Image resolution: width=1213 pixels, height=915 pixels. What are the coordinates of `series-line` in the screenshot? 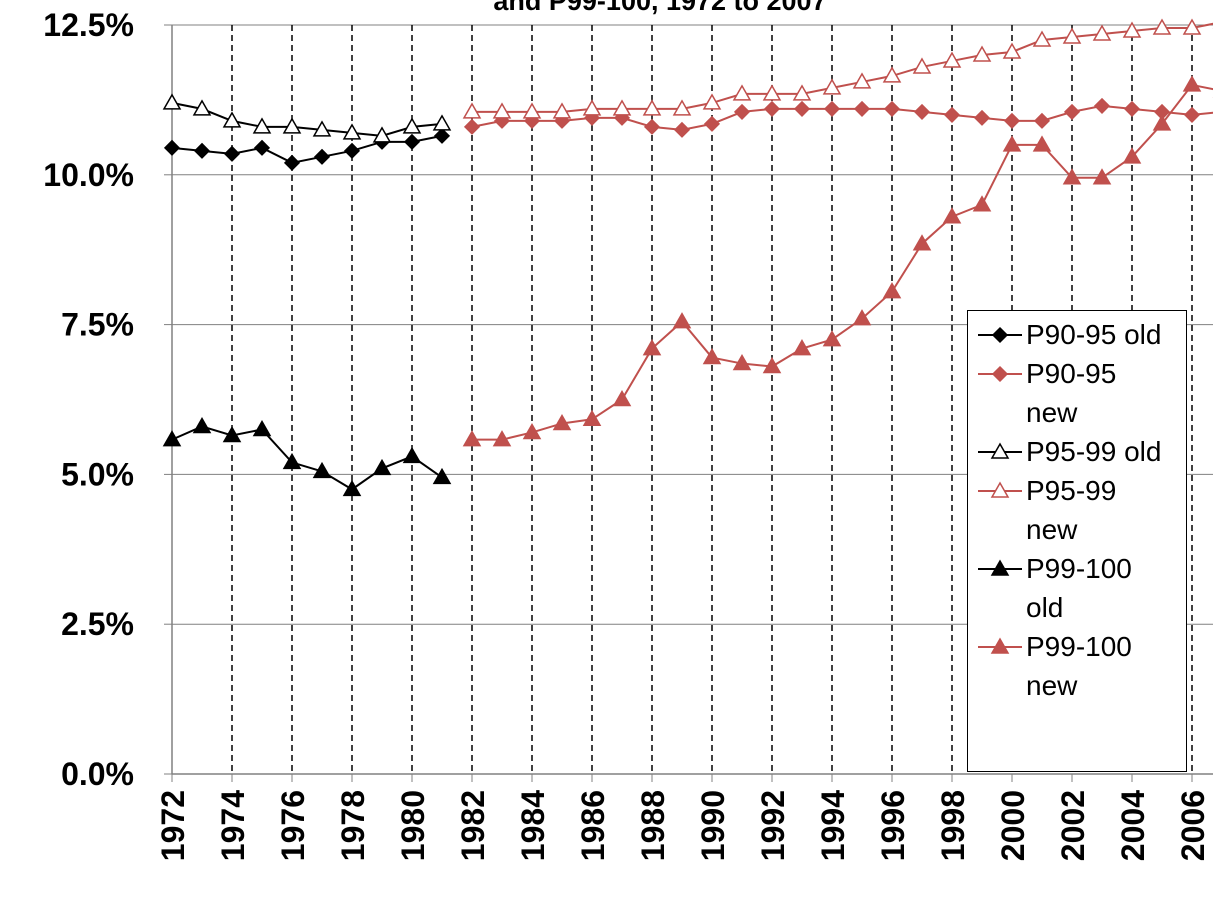 It's located at (307, 458).